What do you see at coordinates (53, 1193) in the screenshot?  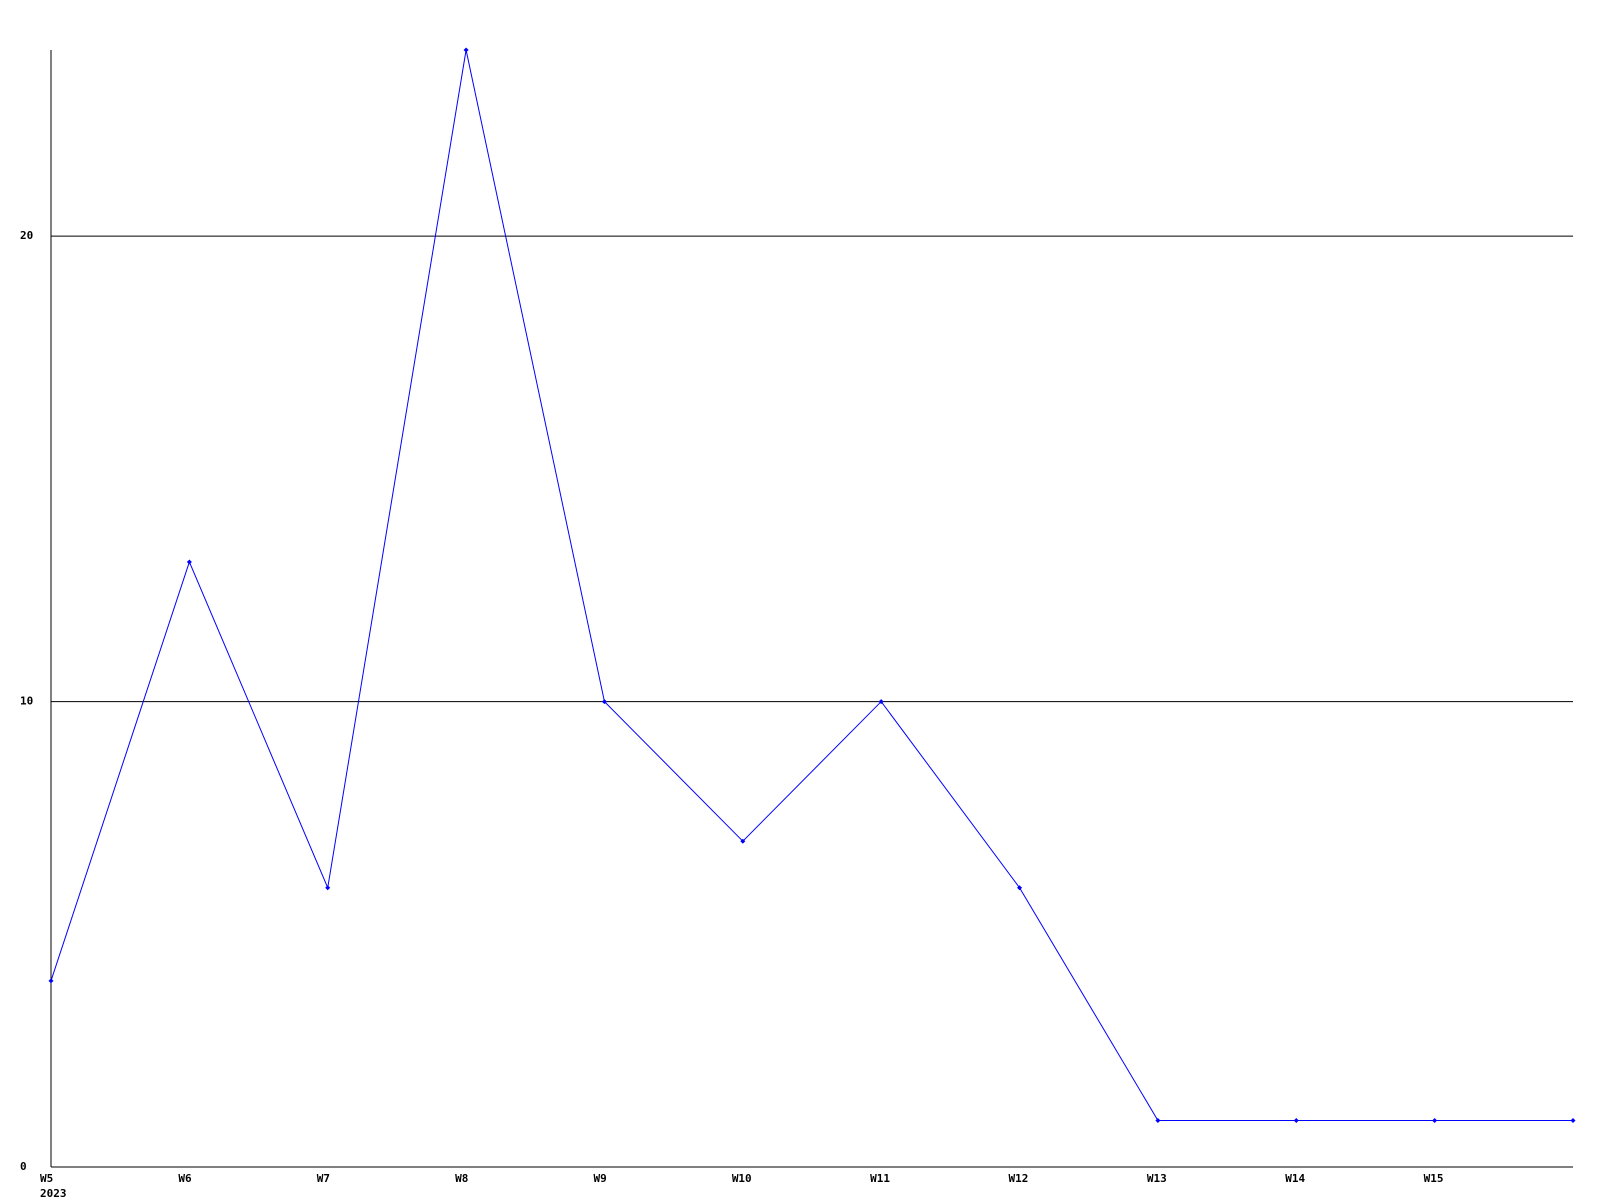 I see `x-sublabel: 2023` at bounding box center [53, 1193].